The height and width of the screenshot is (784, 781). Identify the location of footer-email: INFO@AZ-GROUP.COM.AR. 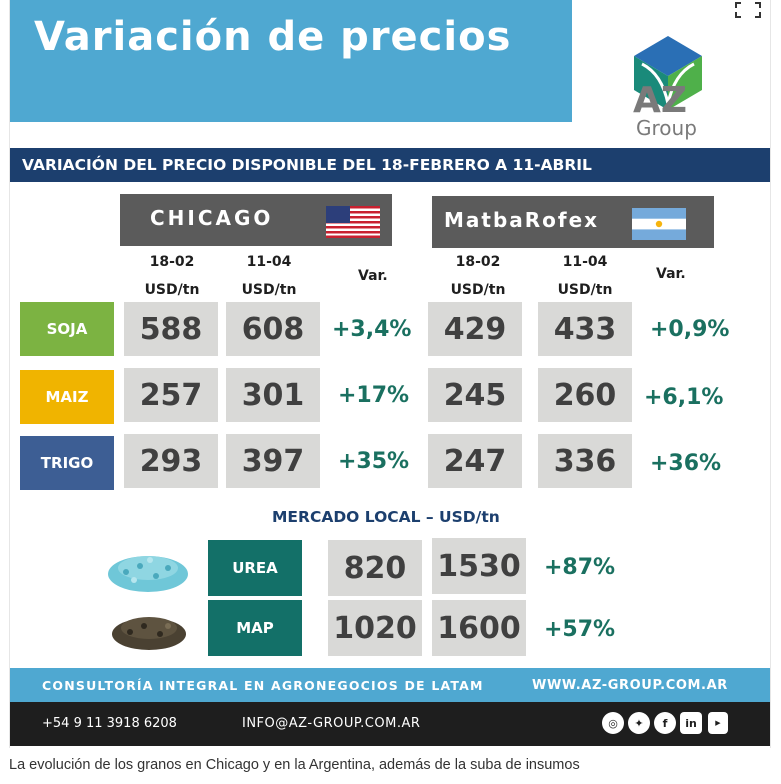
(331, 723).